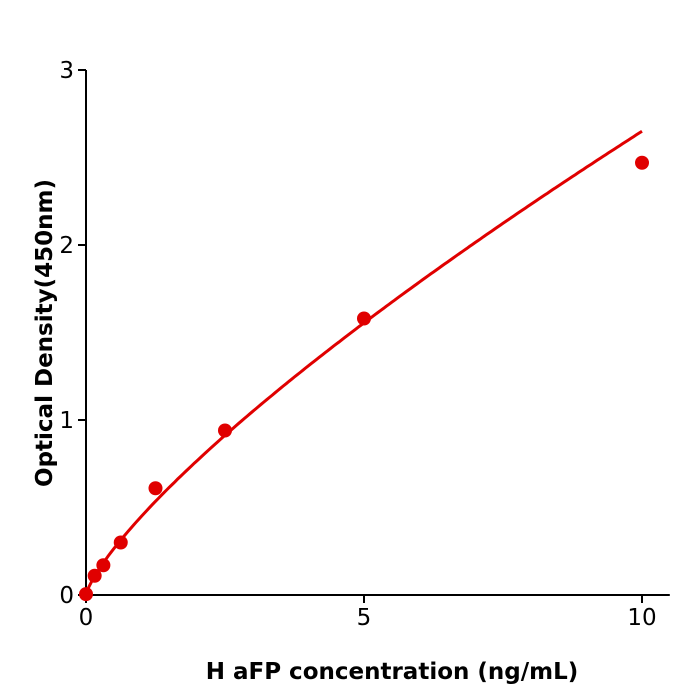 This screenshot has height=700, width=700. What do you see at coordinates (66, 71) in the screenshot?
I see `y-tick-label: 3` at bounding box center [66, 71].